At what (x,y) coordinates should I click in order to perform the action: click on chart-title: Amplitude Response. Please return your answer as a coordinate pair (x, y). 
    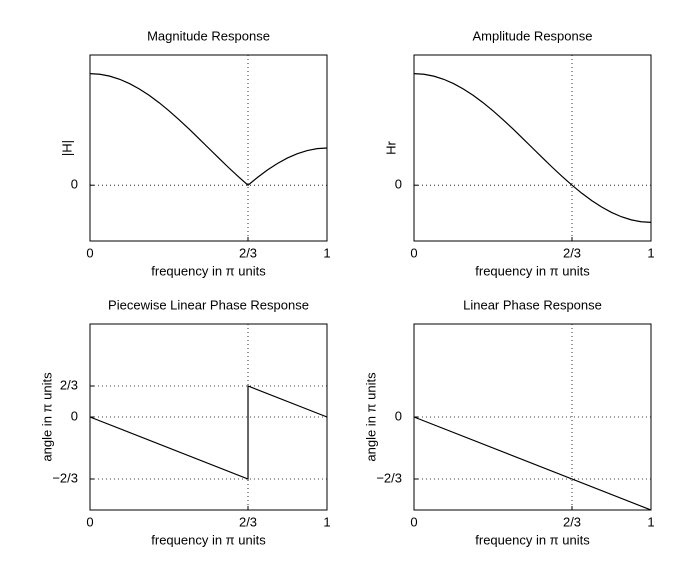
    Looking at the image, I should click on (533, 35).